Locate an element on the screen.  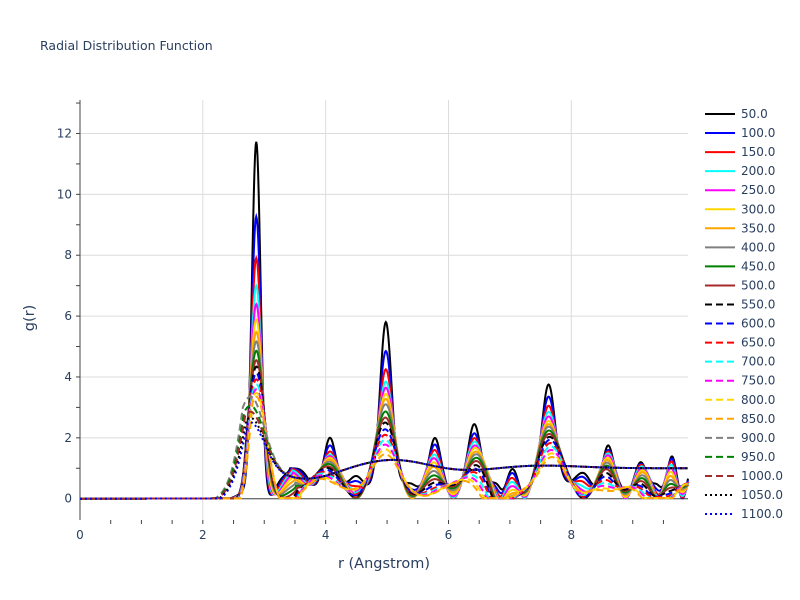
legend-item-650-0: 650.0 is located at coordinates (740, 343).